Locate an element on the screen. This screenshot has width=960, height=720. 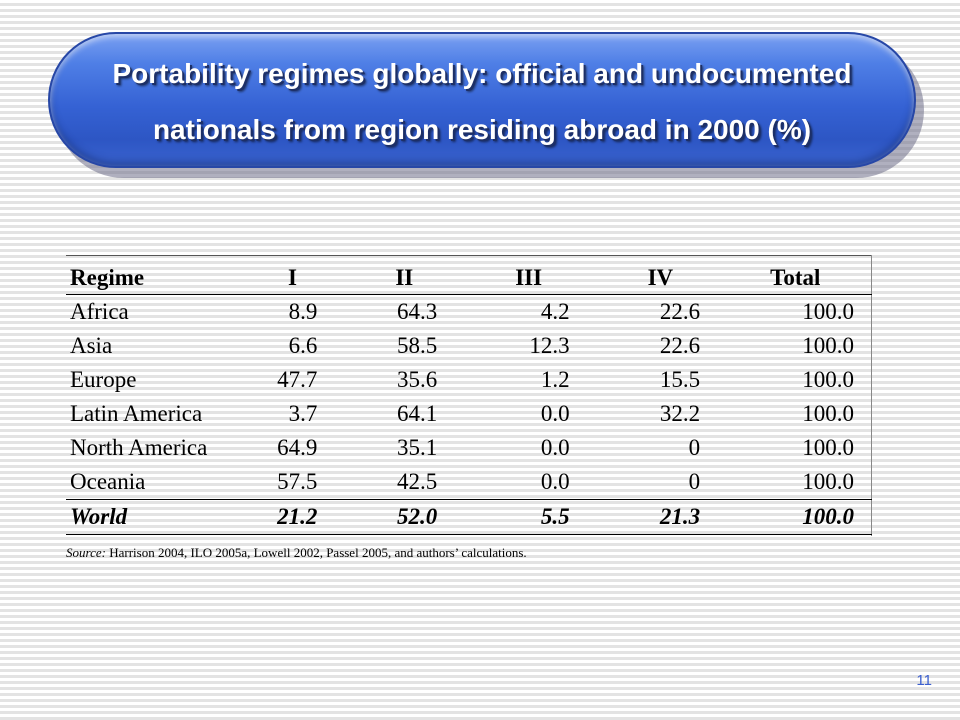
cell-ii: 35.6 is located at coordinates (395, 380).